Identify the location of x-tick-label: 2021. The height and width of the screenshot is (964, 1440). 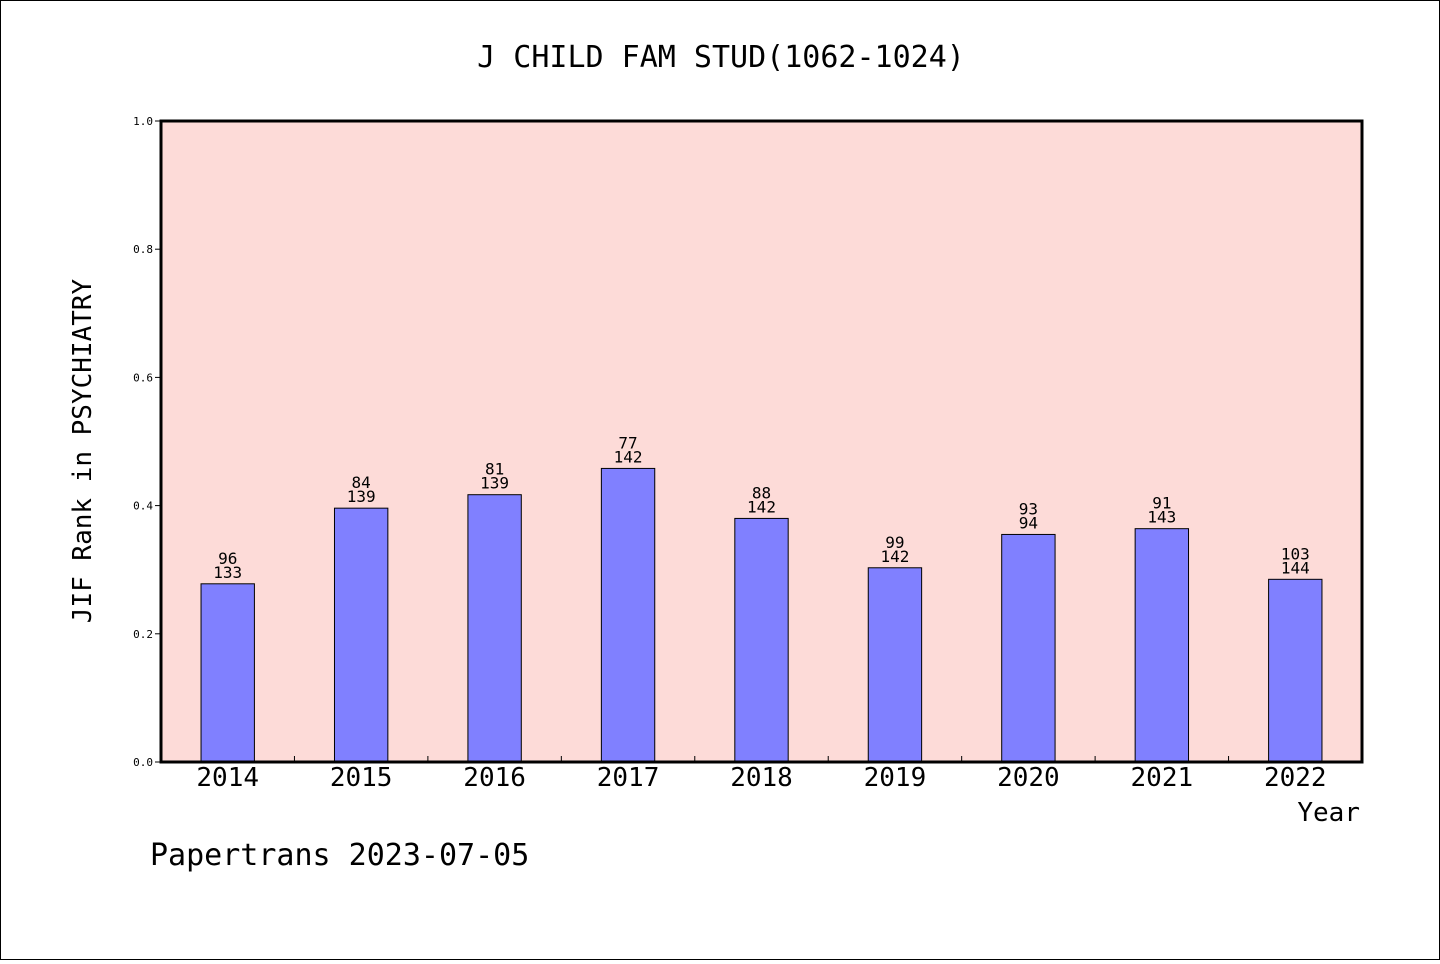
(1162, 778).